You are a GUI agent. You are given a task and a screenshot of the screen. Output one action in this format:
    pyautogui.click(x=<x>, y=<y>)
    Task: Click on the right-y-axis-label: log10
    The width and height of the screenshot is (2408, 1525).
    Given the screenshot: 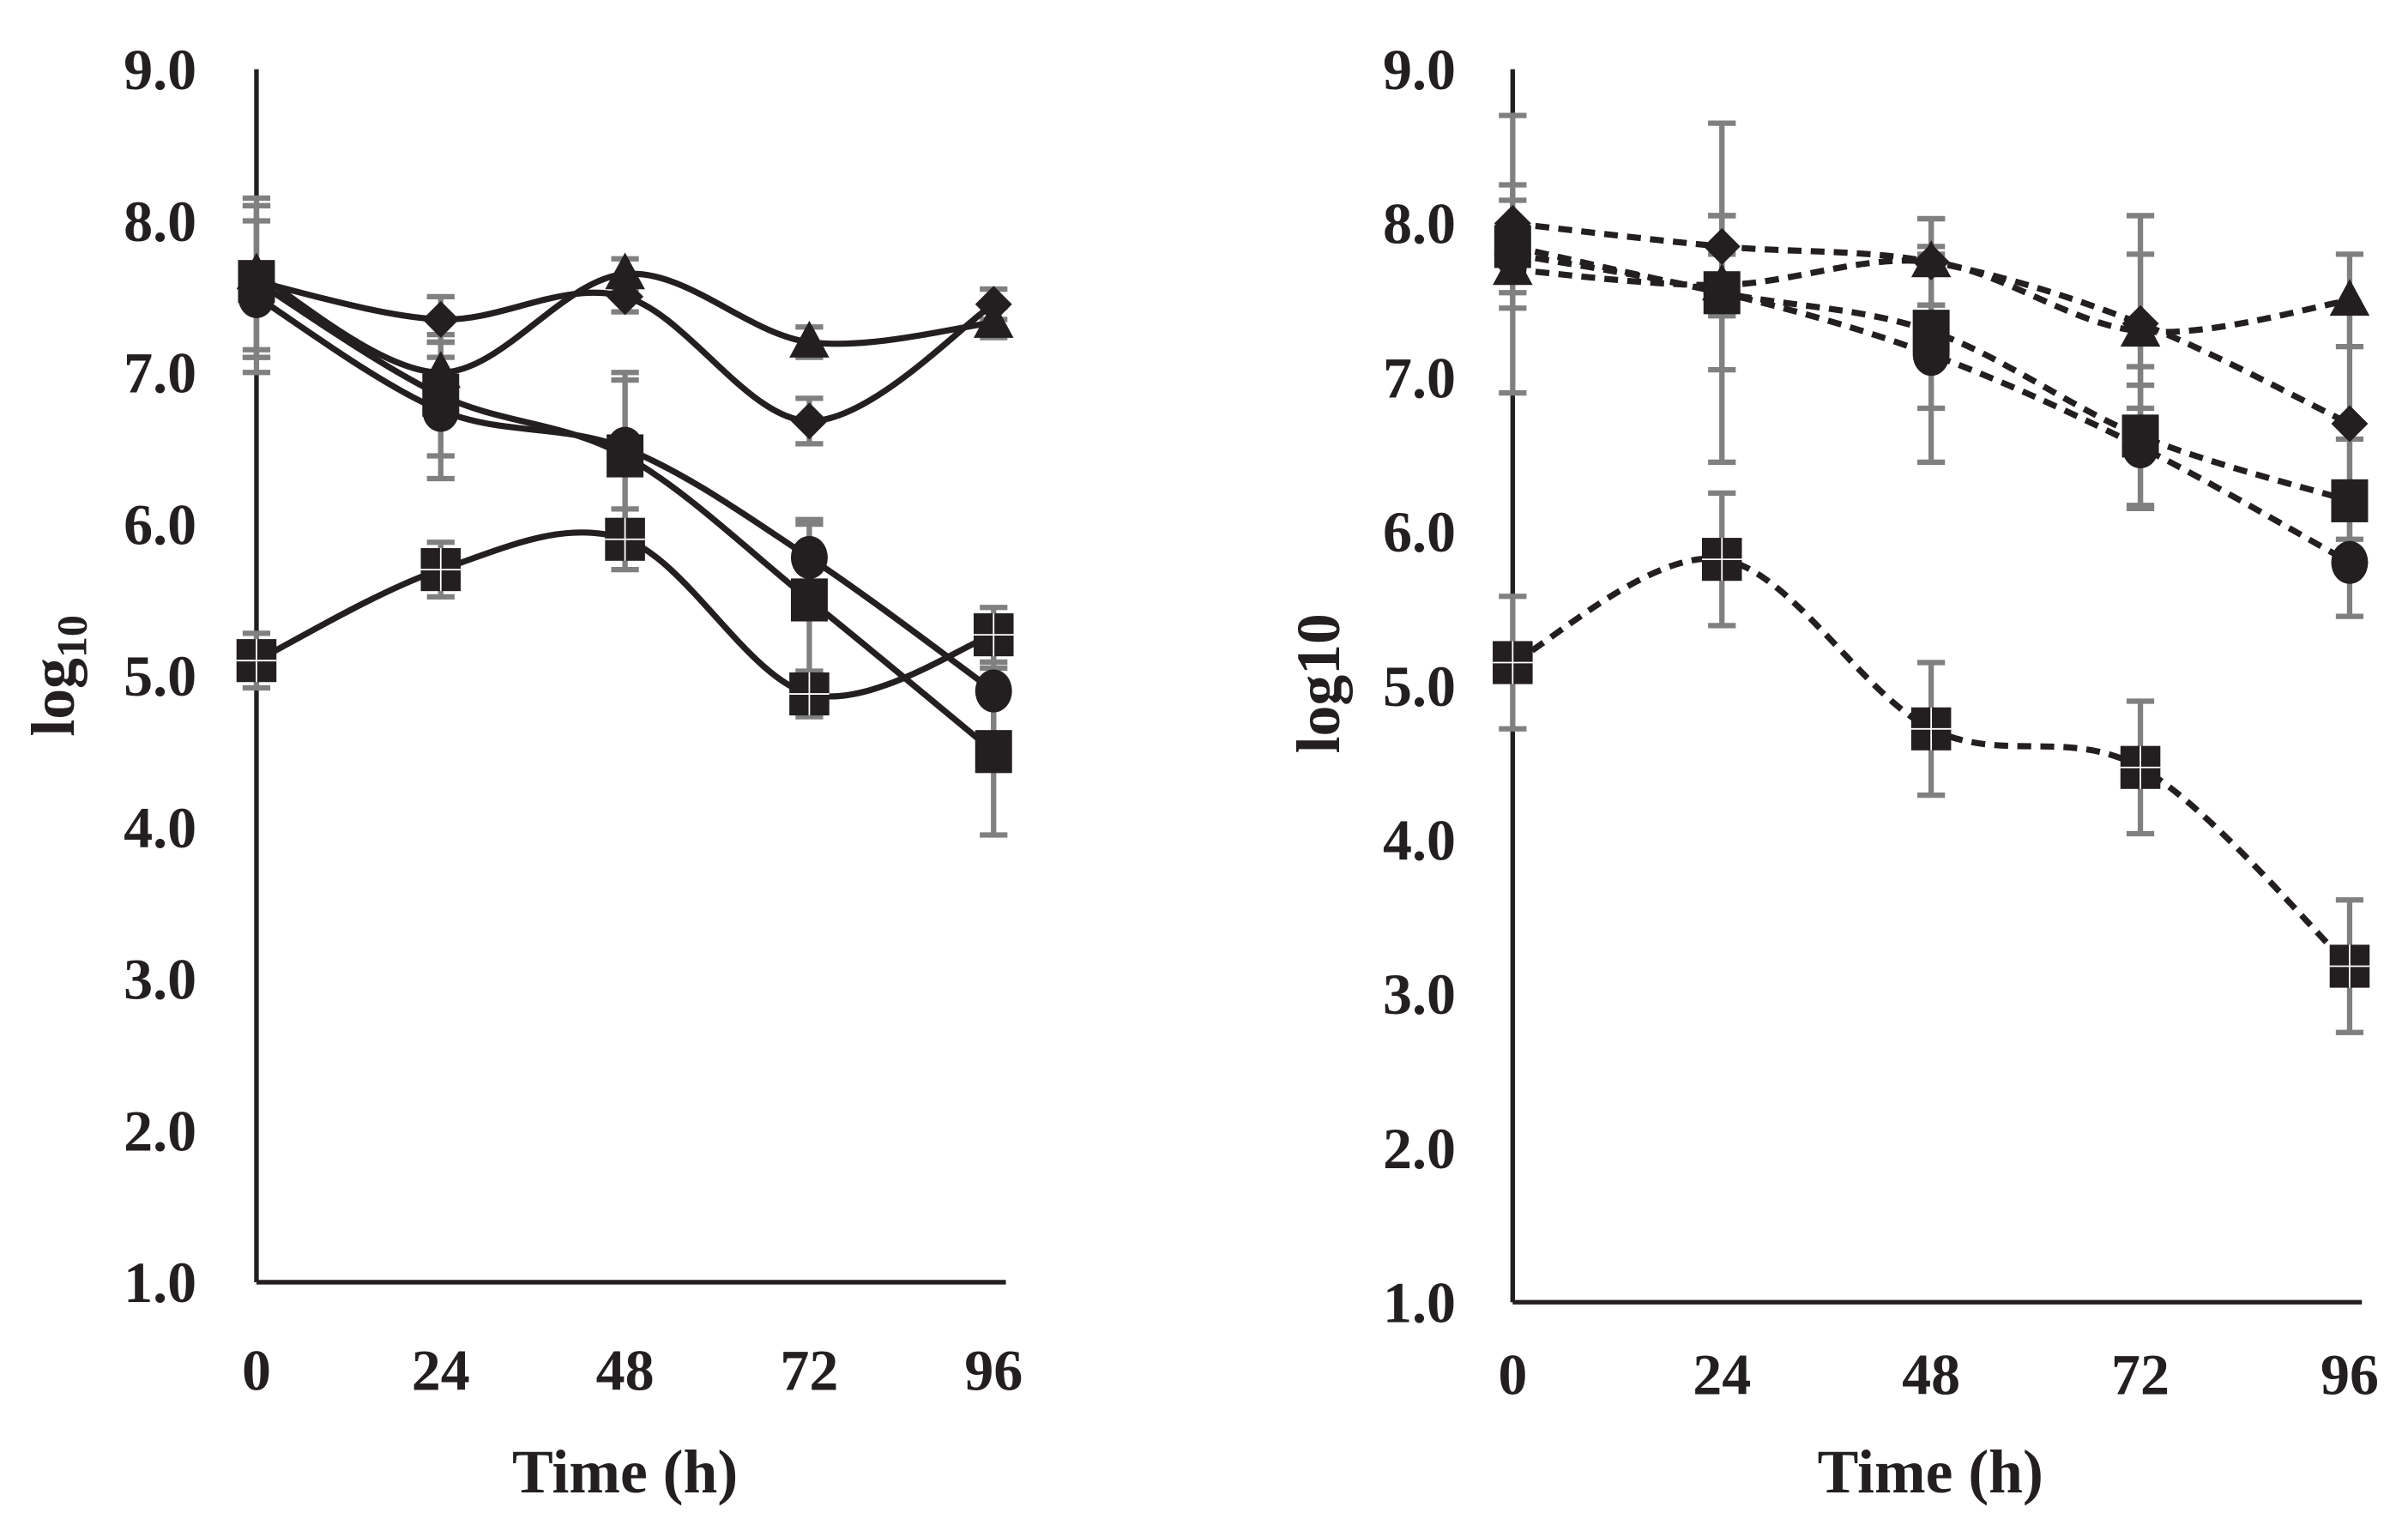 What is the action you would take?
    pyautogui.click(x=1319, y=683)
    